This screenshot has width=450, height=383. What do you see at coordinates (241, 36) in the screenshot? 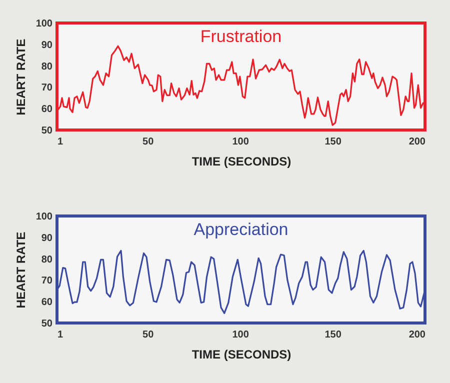
I see `chart-title: Frustration` at bounding box center [241, 36].